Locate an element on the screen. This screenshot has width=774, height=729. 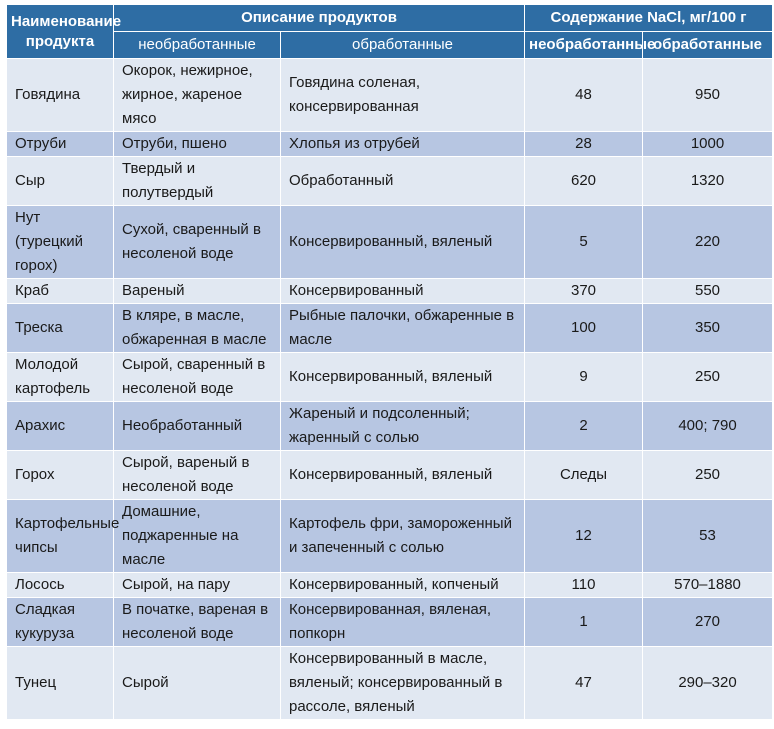
header-description: Описание продуктов is located at coordinates (319, 18).